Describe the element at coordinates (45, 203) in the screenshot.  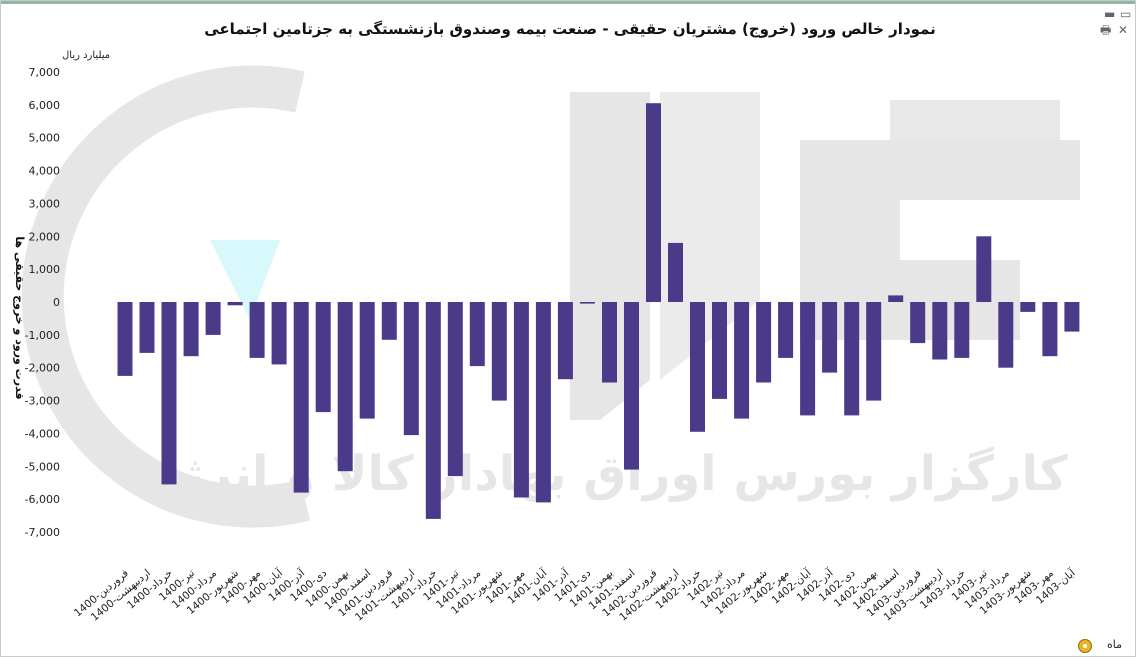
I see `y-tick-label: 3,000` at that location.